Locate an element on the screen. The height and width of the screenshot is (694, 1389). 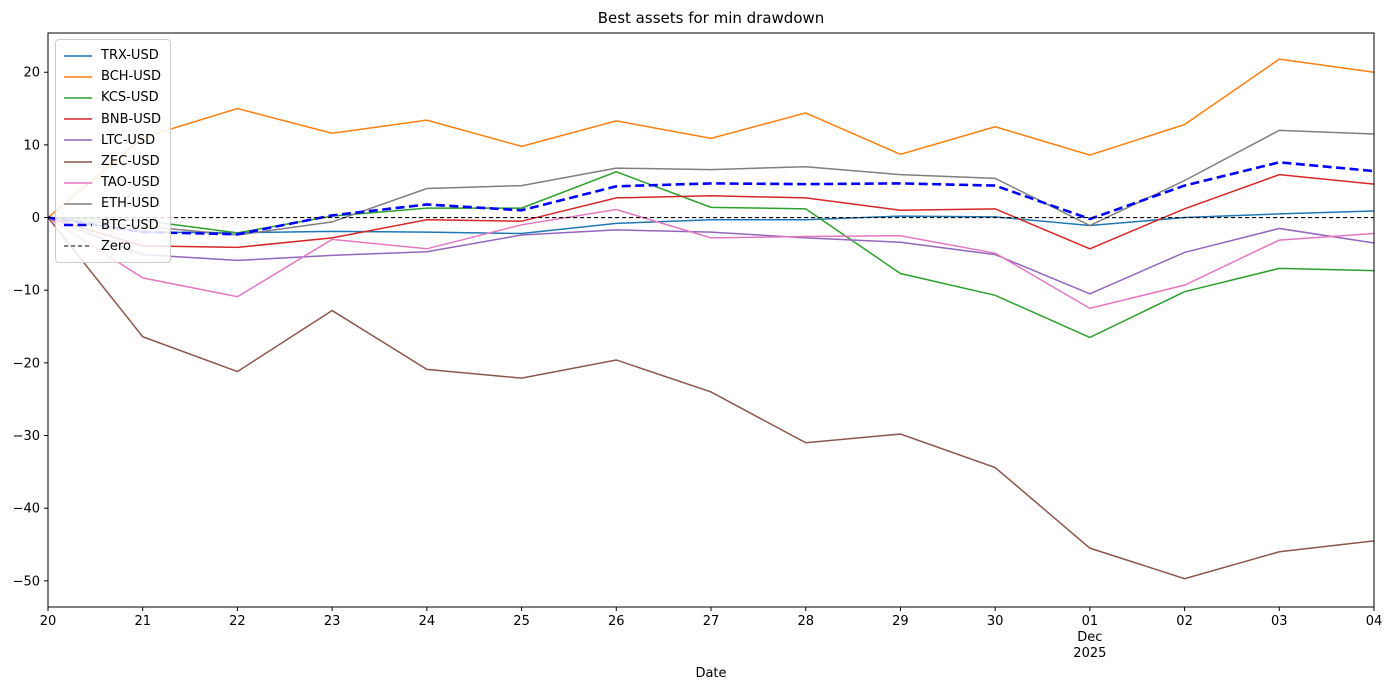
legend-item-bnb-usd: BNB-USD is located at coordinates (113, 119).